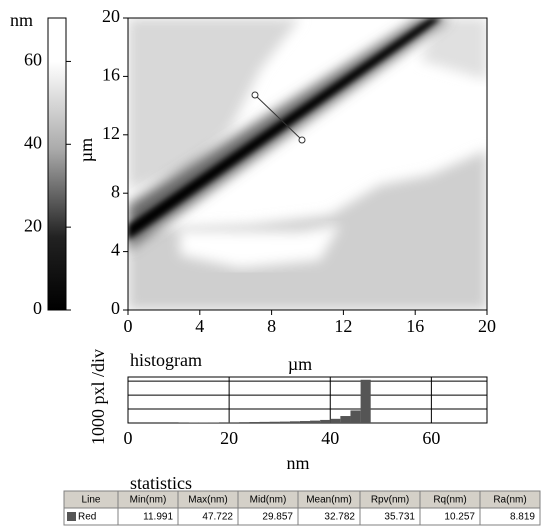 This screenshot has height=530, width=542. I want to click on histogram-x-label: nm, so click(297, 463).